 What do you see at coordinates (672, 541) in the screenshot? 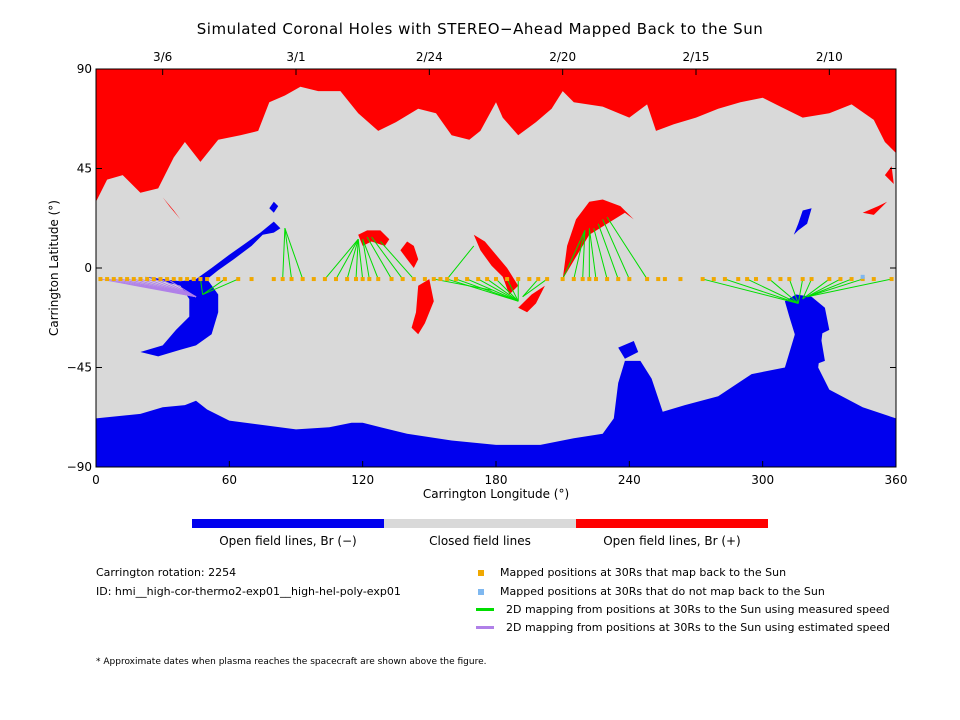
I see `colorbar-label-positive: Open field lines, Br (+)` at bounding box center [672, 541].